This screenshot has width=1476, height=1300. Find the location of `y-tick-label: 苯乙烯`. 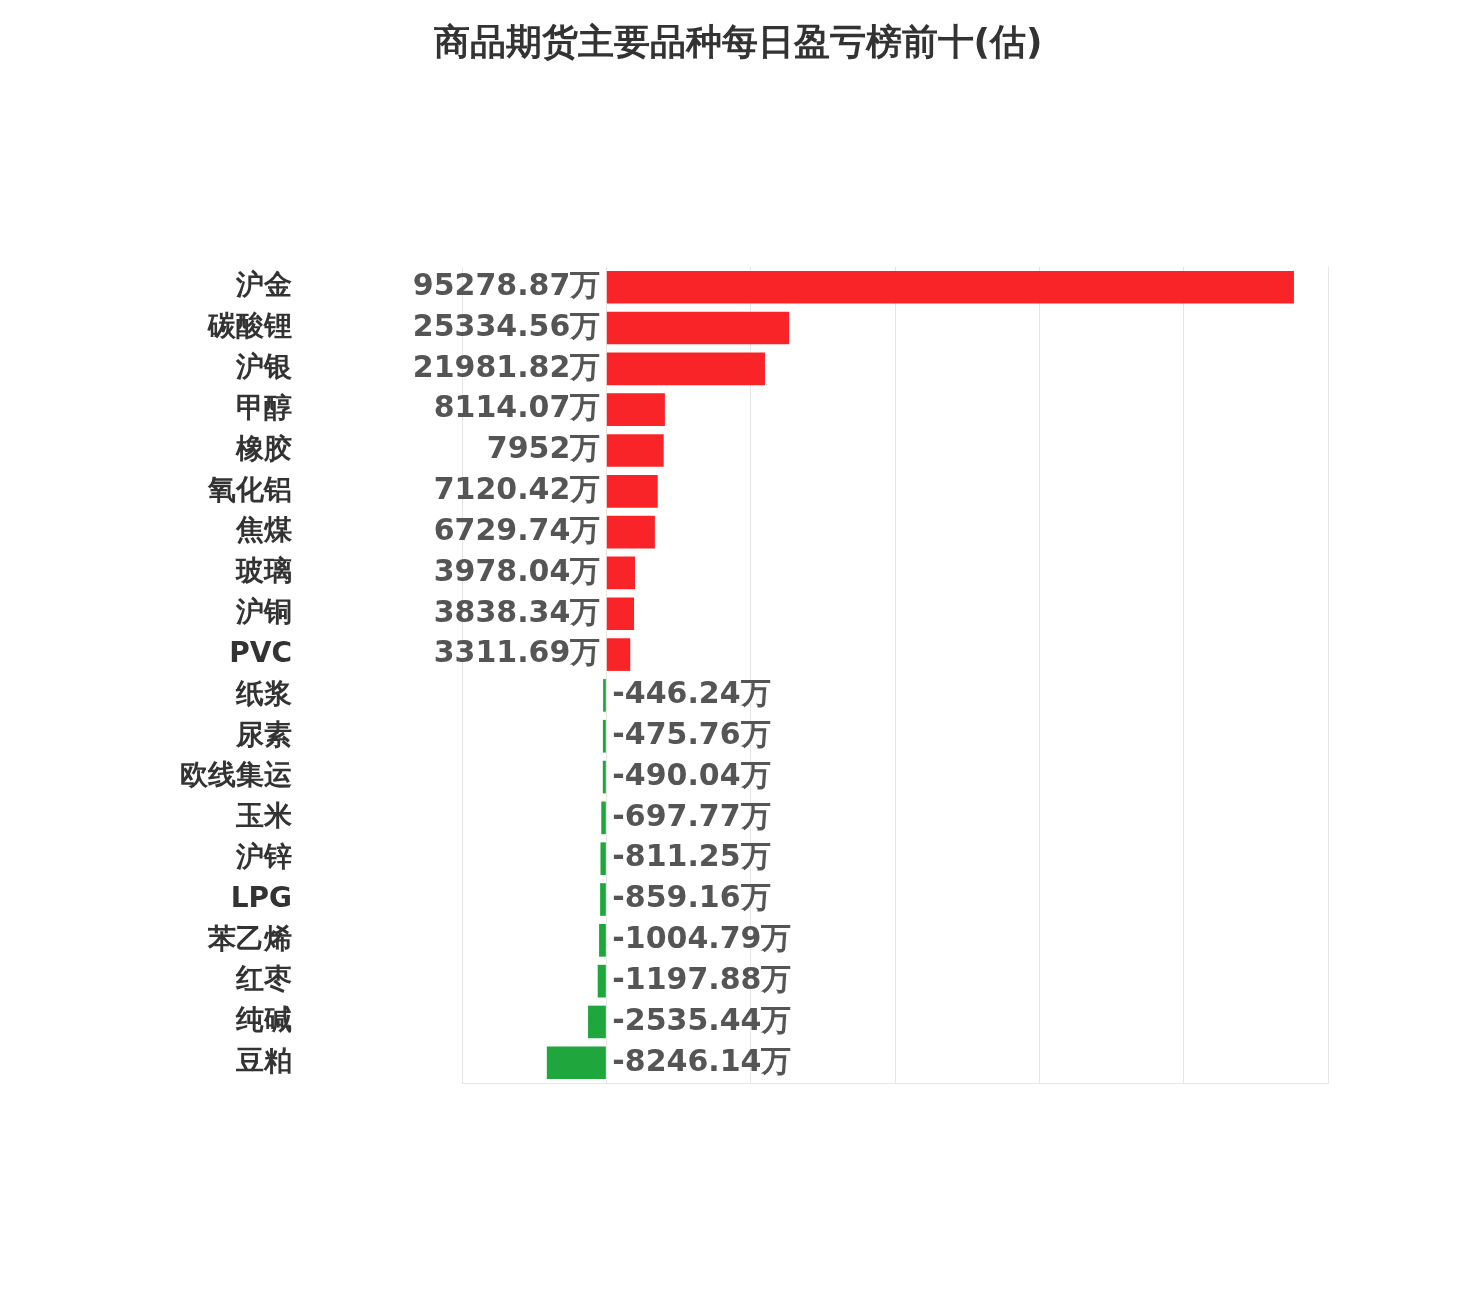

y-tick-label: 苯乙烯 is located at coordinates (249, 938).